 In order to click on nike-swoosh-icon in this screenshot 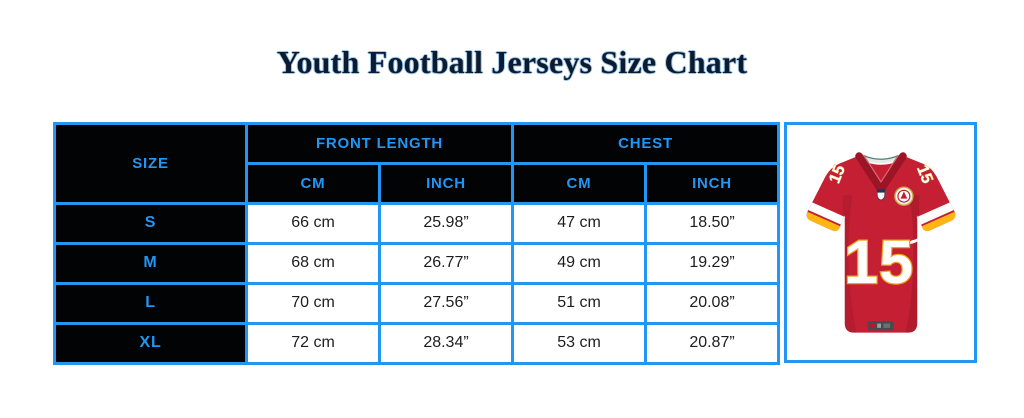, I will do `click(916, 238)`.